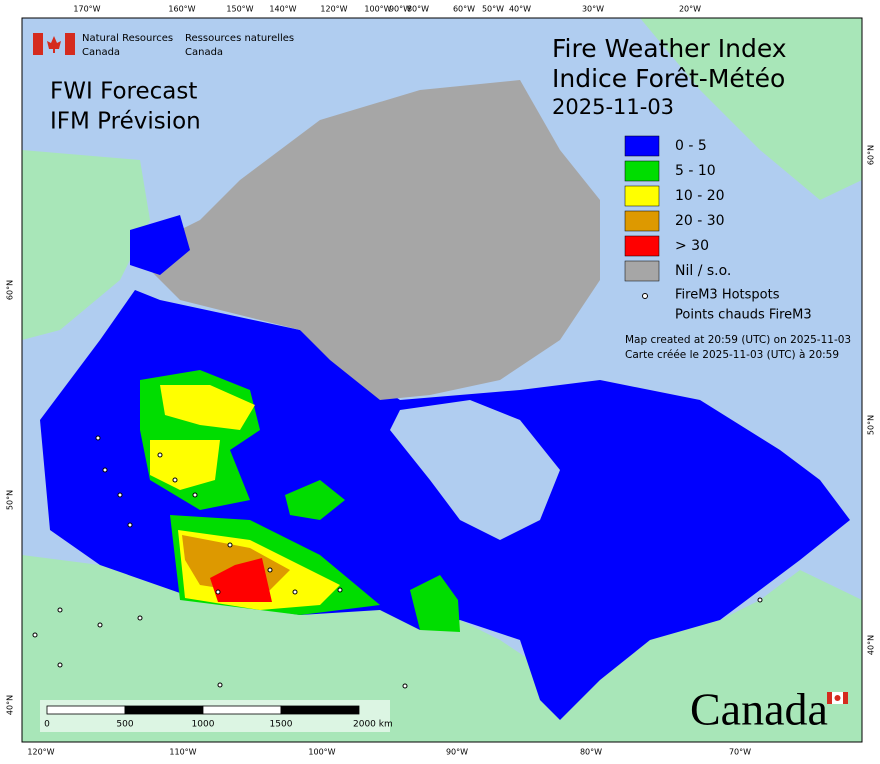 The image size is (880, 764). I want to click on fwi-zone-red, so click(241, 580).